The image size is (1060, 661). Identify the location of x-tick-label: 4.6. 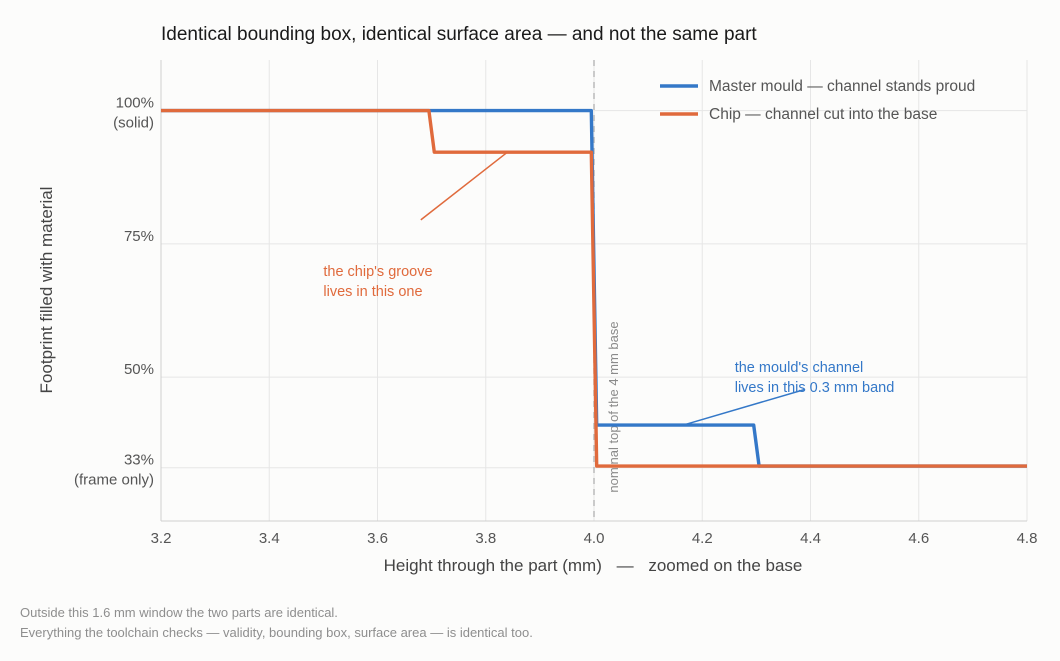
(918, 538).